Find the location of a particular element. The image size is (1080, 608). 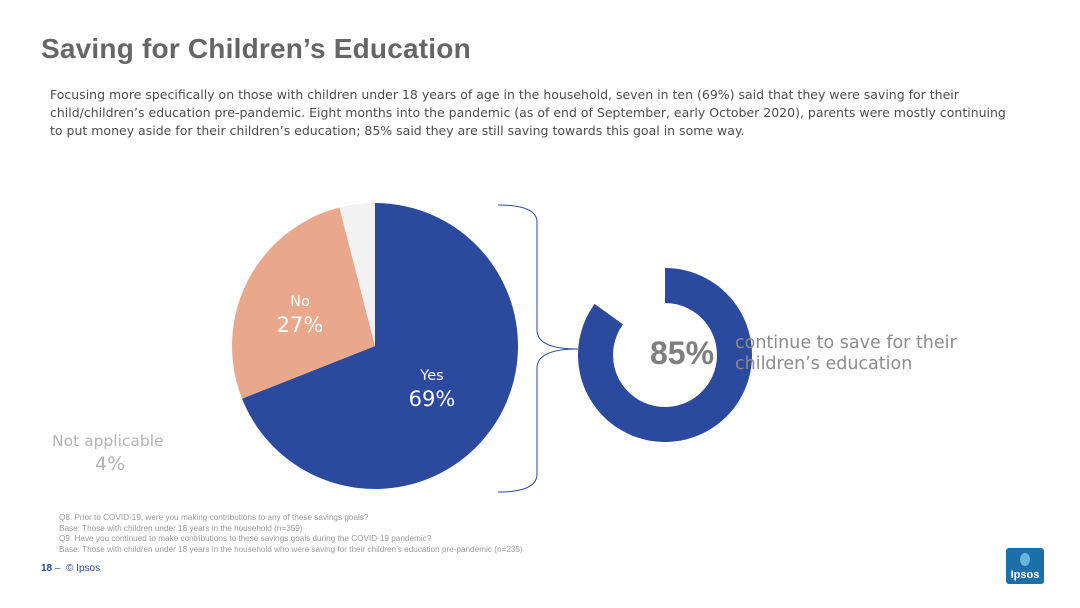

not-applicable-value: 4% is located at coordinates (110, 464).